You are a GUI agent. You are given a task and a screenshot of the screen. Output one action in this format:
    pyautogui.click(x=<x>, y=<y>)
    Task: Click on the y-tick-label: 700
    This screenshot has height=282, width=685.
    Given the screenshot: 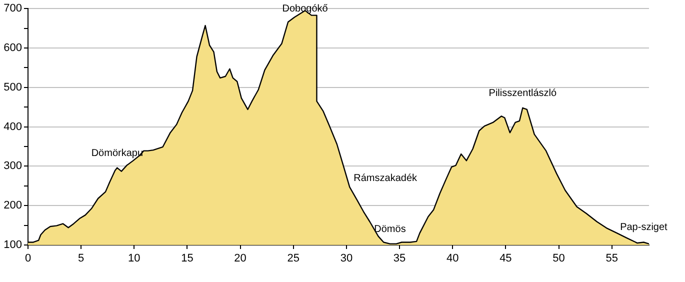 What is the action you would take?
    pyautogui.click(x=13, y=8)
    